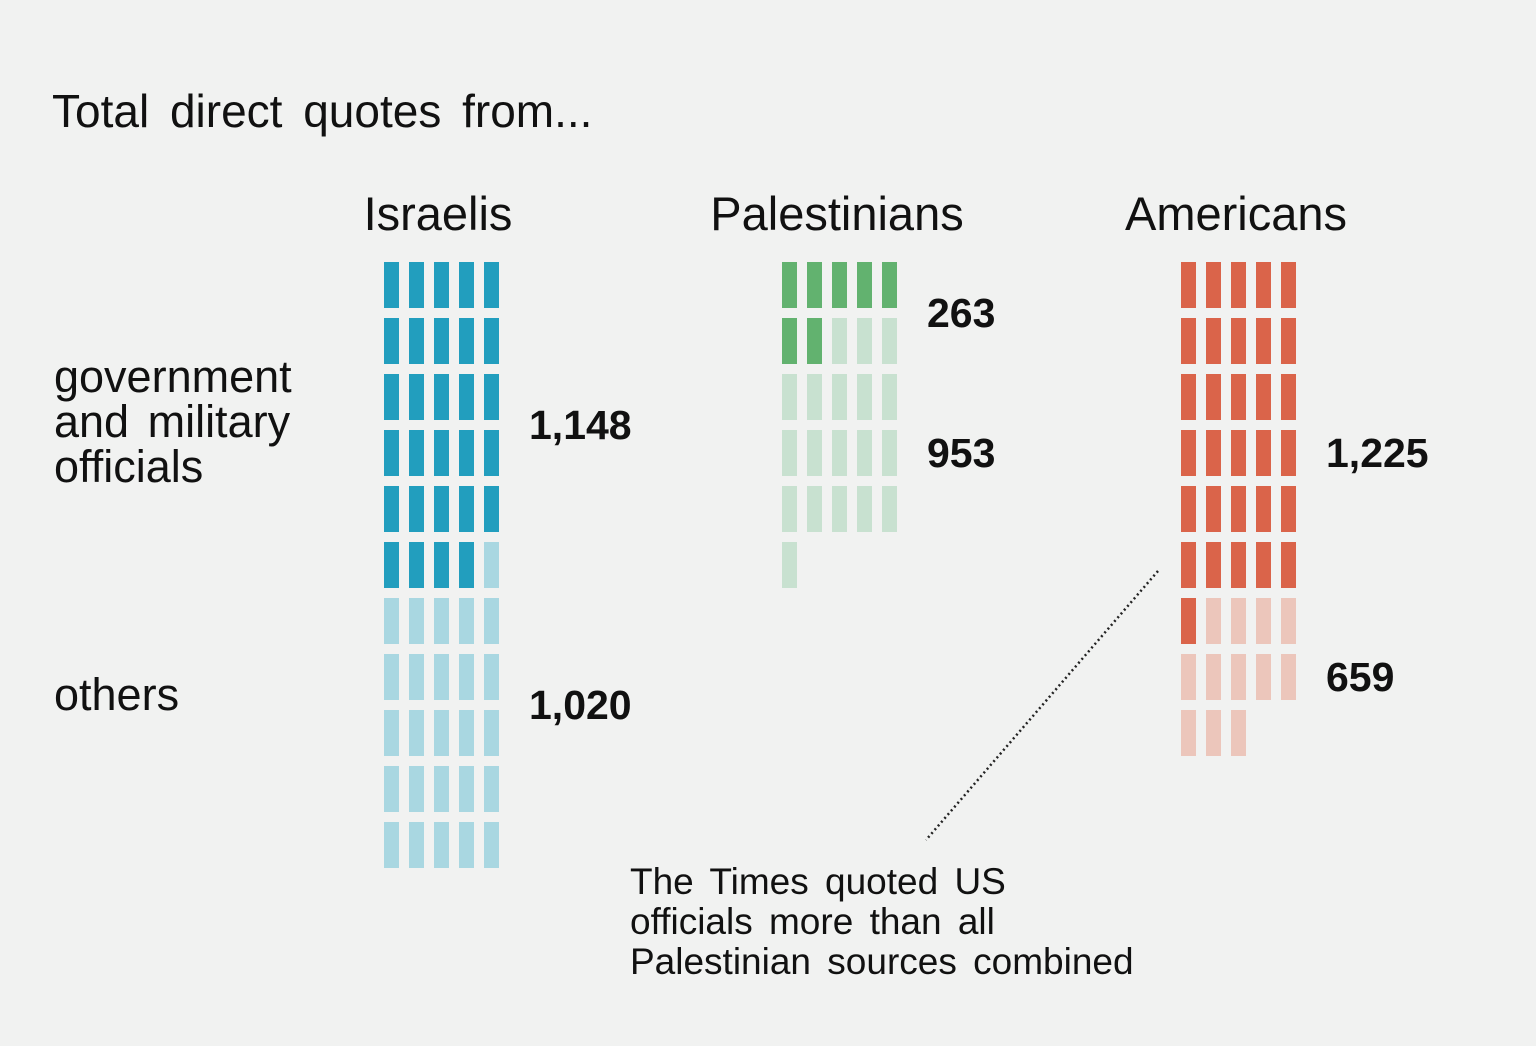  What do you see at coordinates (836, 213) in the screenshot?
I see `column-header-palestinians: Palestinians` at bounding box center [836, 213].